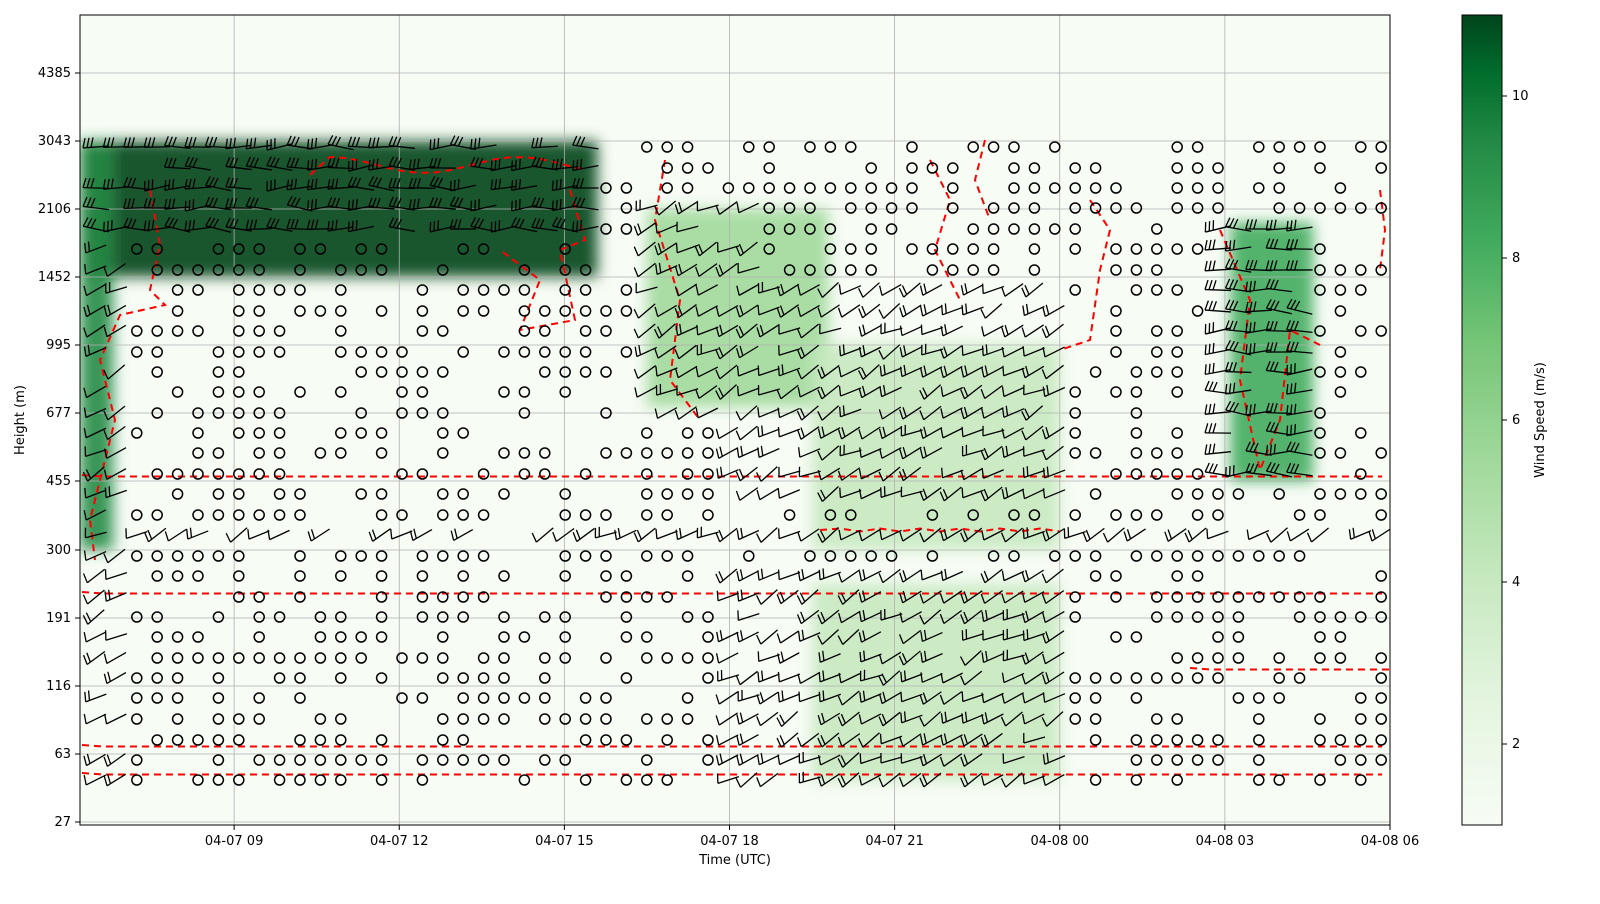 This screenshot has width=1600, height=904. What do you see at coordinates (234, 841) in the screenshot?
I see `x-tick-label-0: 04-07 09` at bounding box center [234, 841].